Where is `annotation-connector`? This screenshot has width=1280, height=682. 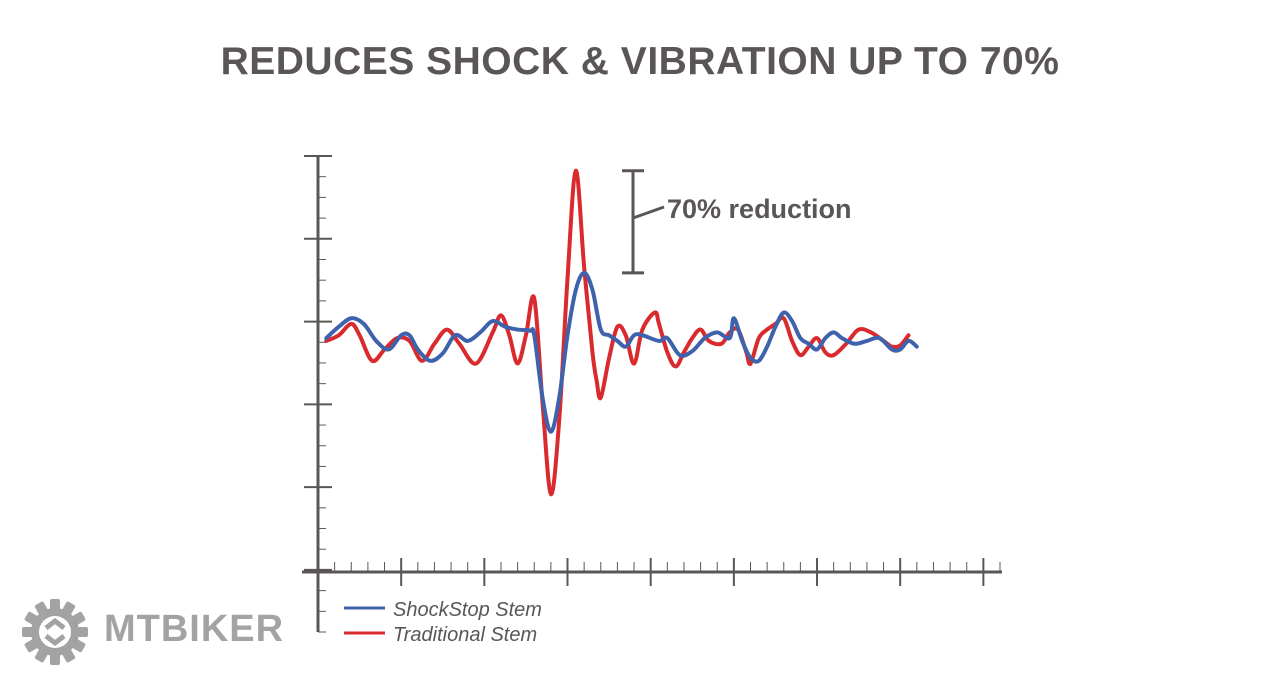 annotation-connector is located at coordinates (648, 212).